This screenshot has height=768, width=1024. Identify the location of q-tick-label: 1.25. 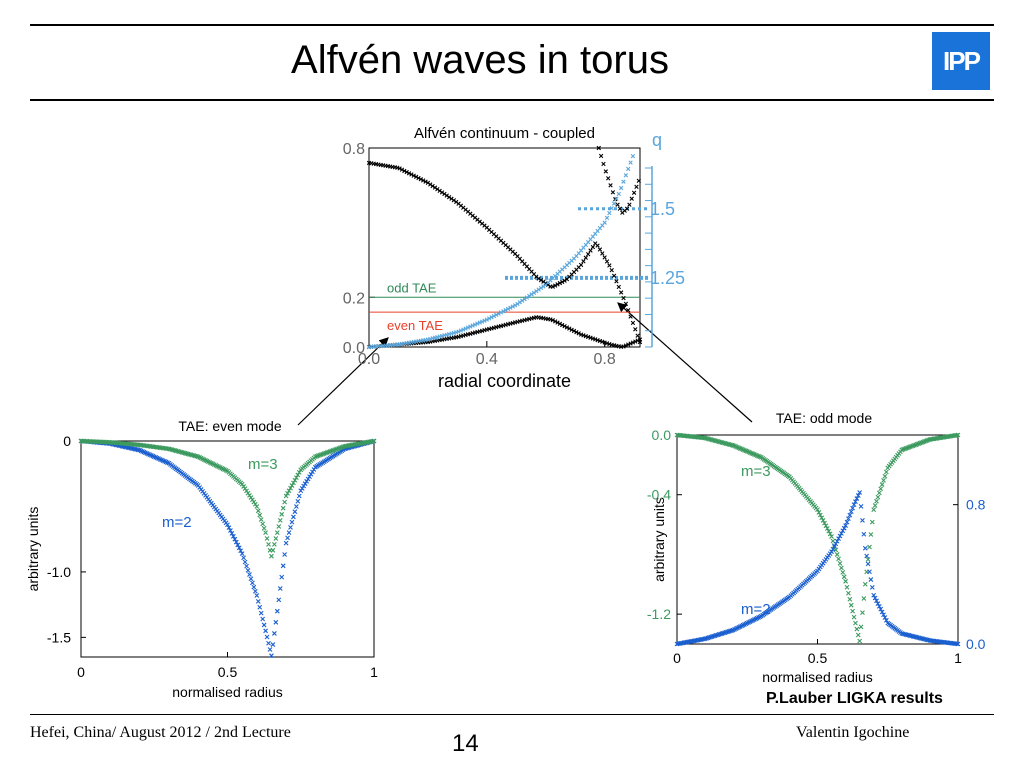
(667, 278).